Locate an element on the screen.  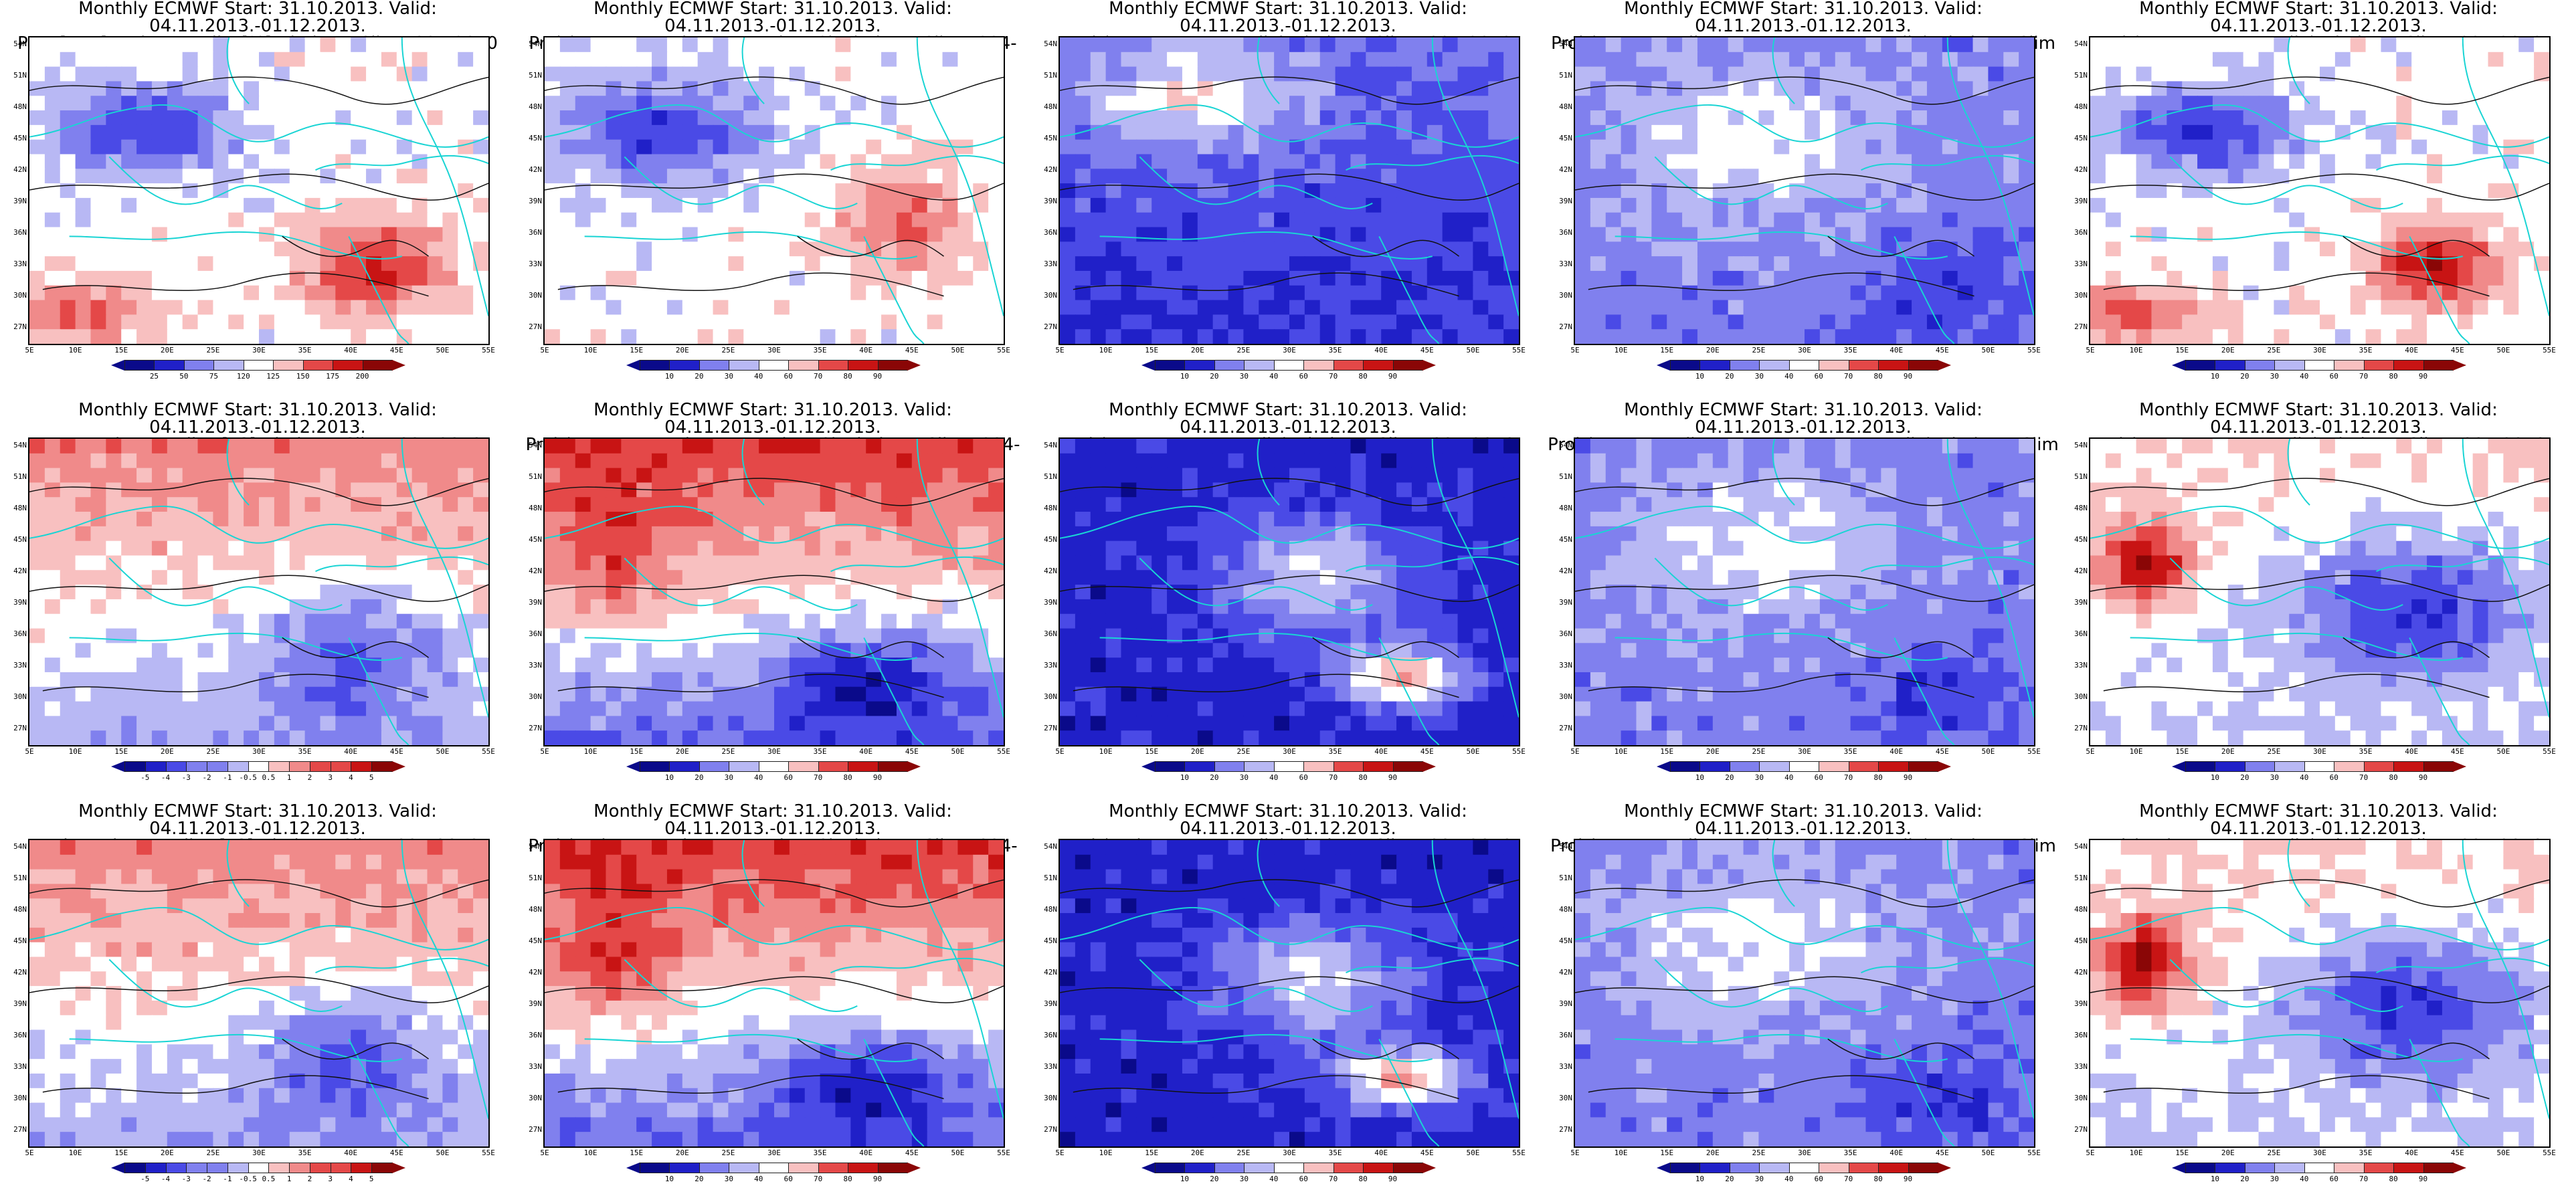
longitude-label: 45E is located at coordinates (1942, 350).